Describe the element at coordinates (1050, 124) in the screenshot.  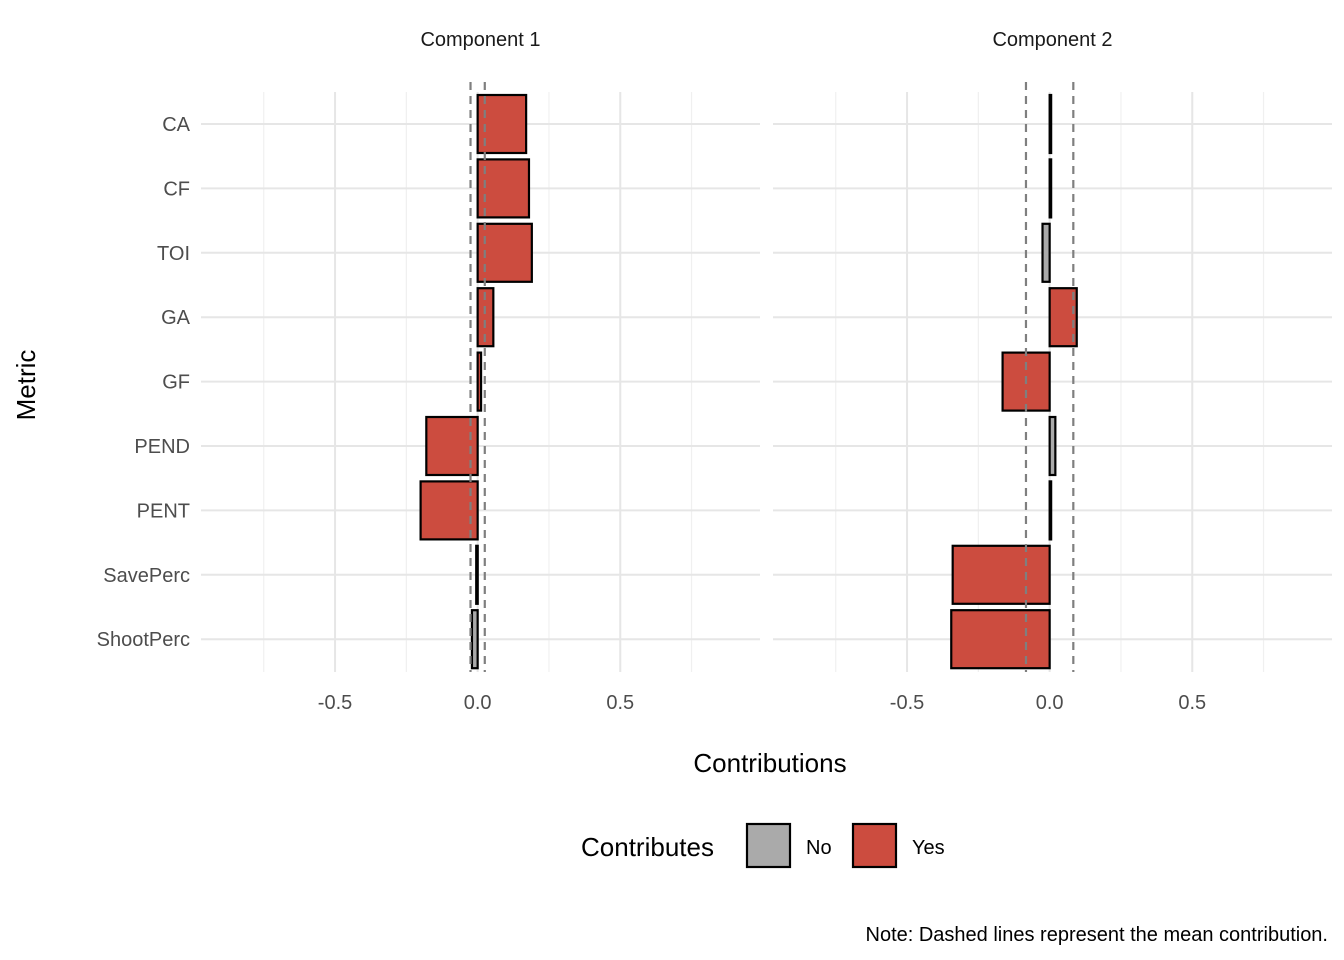
I see `bar-ca` at that location.